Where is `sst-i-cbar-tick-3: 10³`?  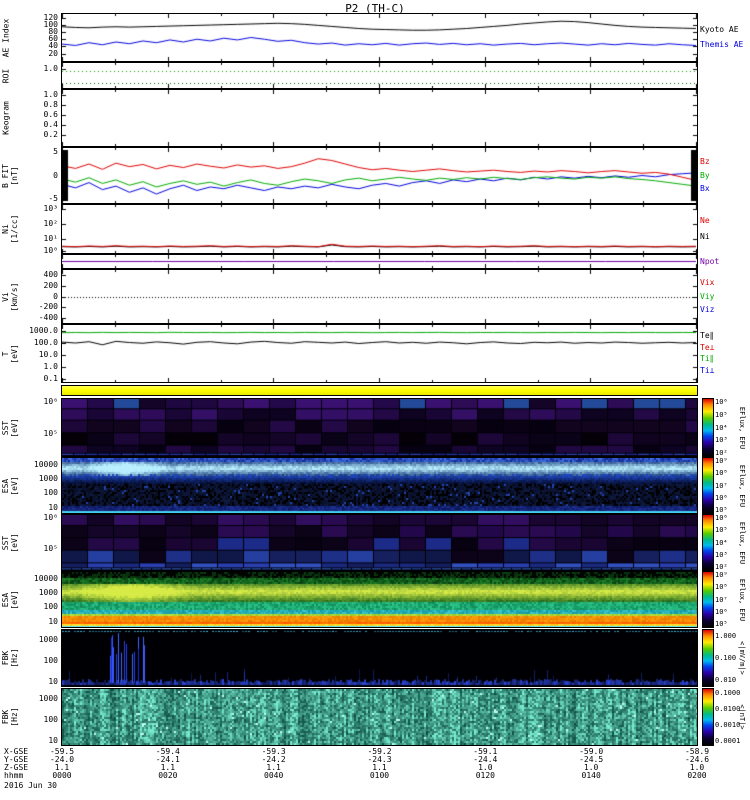 sst-i-cbar-tick-3: 10³ is located at coordinates (721, 554).